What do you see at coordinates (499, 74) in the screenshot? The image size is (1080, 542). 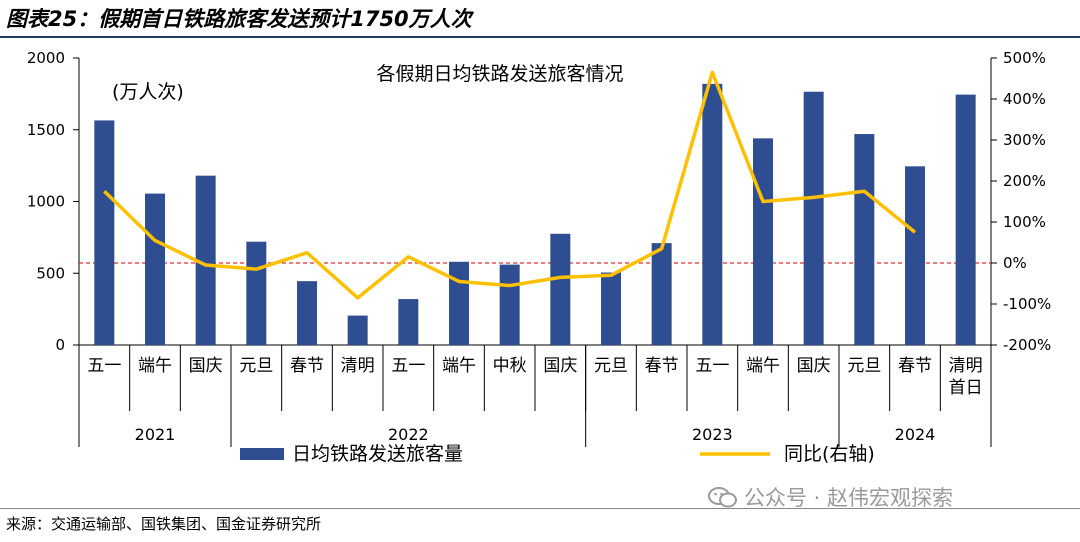 I see `plot-title: 各假期日均铁路发送旅客情况` at bounding box center [499, 74].